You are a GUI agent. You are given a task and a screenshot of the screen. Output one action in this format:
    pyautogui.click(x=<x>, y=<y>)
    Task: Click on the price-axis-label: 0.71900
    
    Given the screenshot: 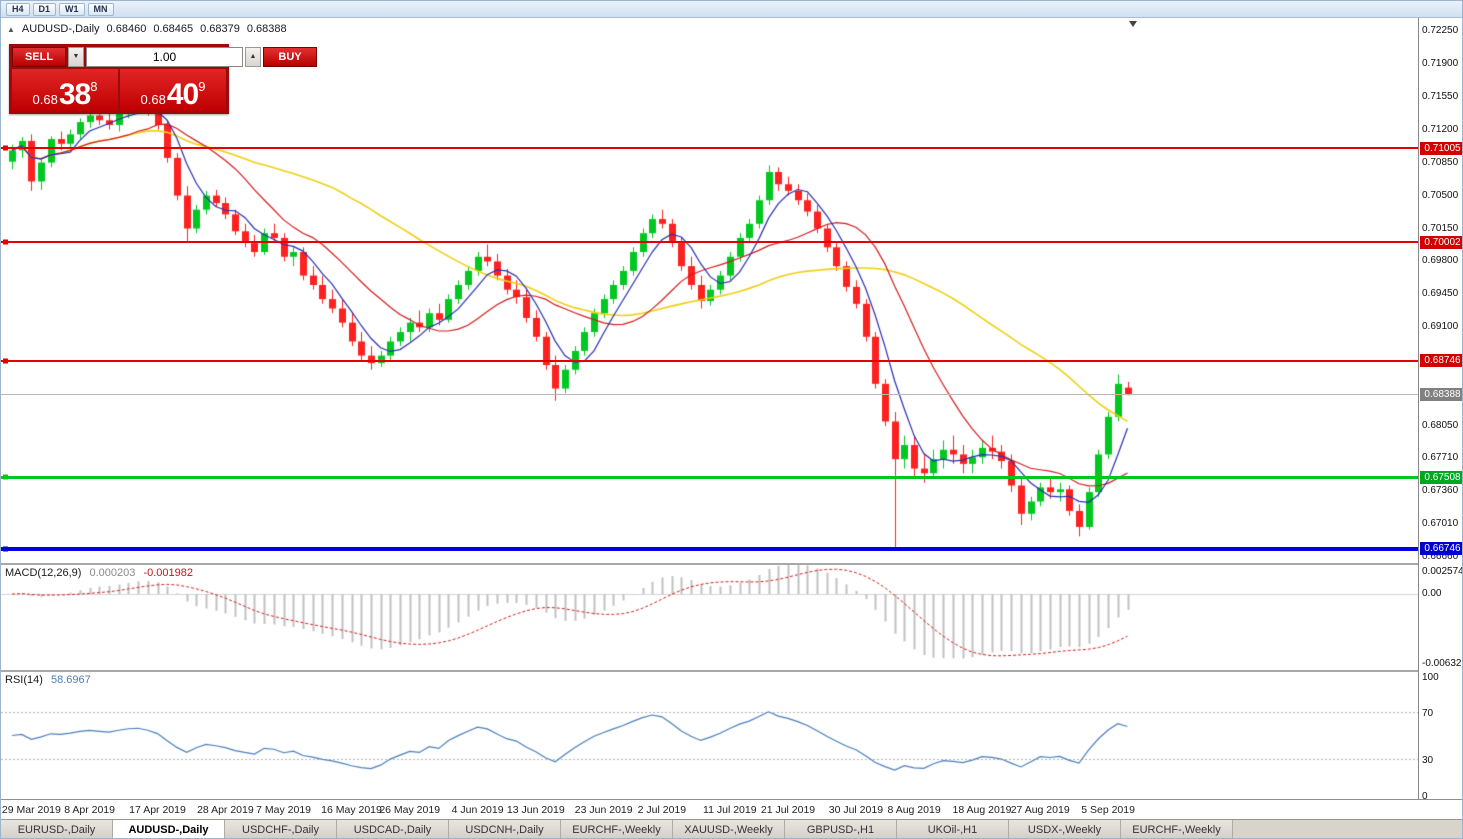 What is the action you would take?
    pyautogui.click(x=1440, y=63)
    